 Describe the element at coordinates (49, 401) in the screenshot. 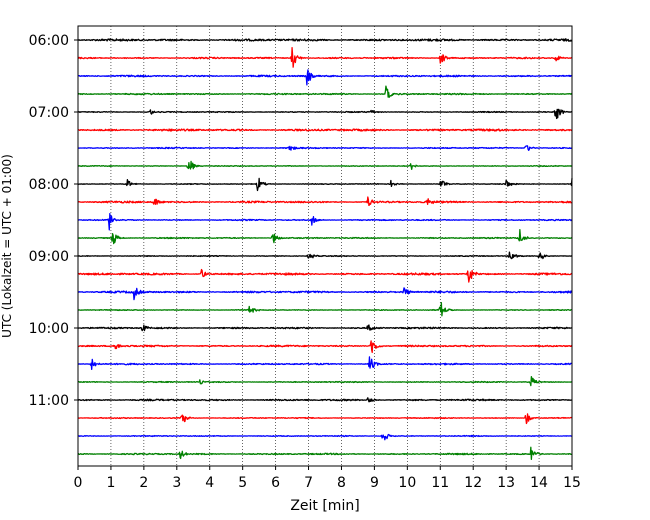

I see `y-tick-label: 11:00` at that location.